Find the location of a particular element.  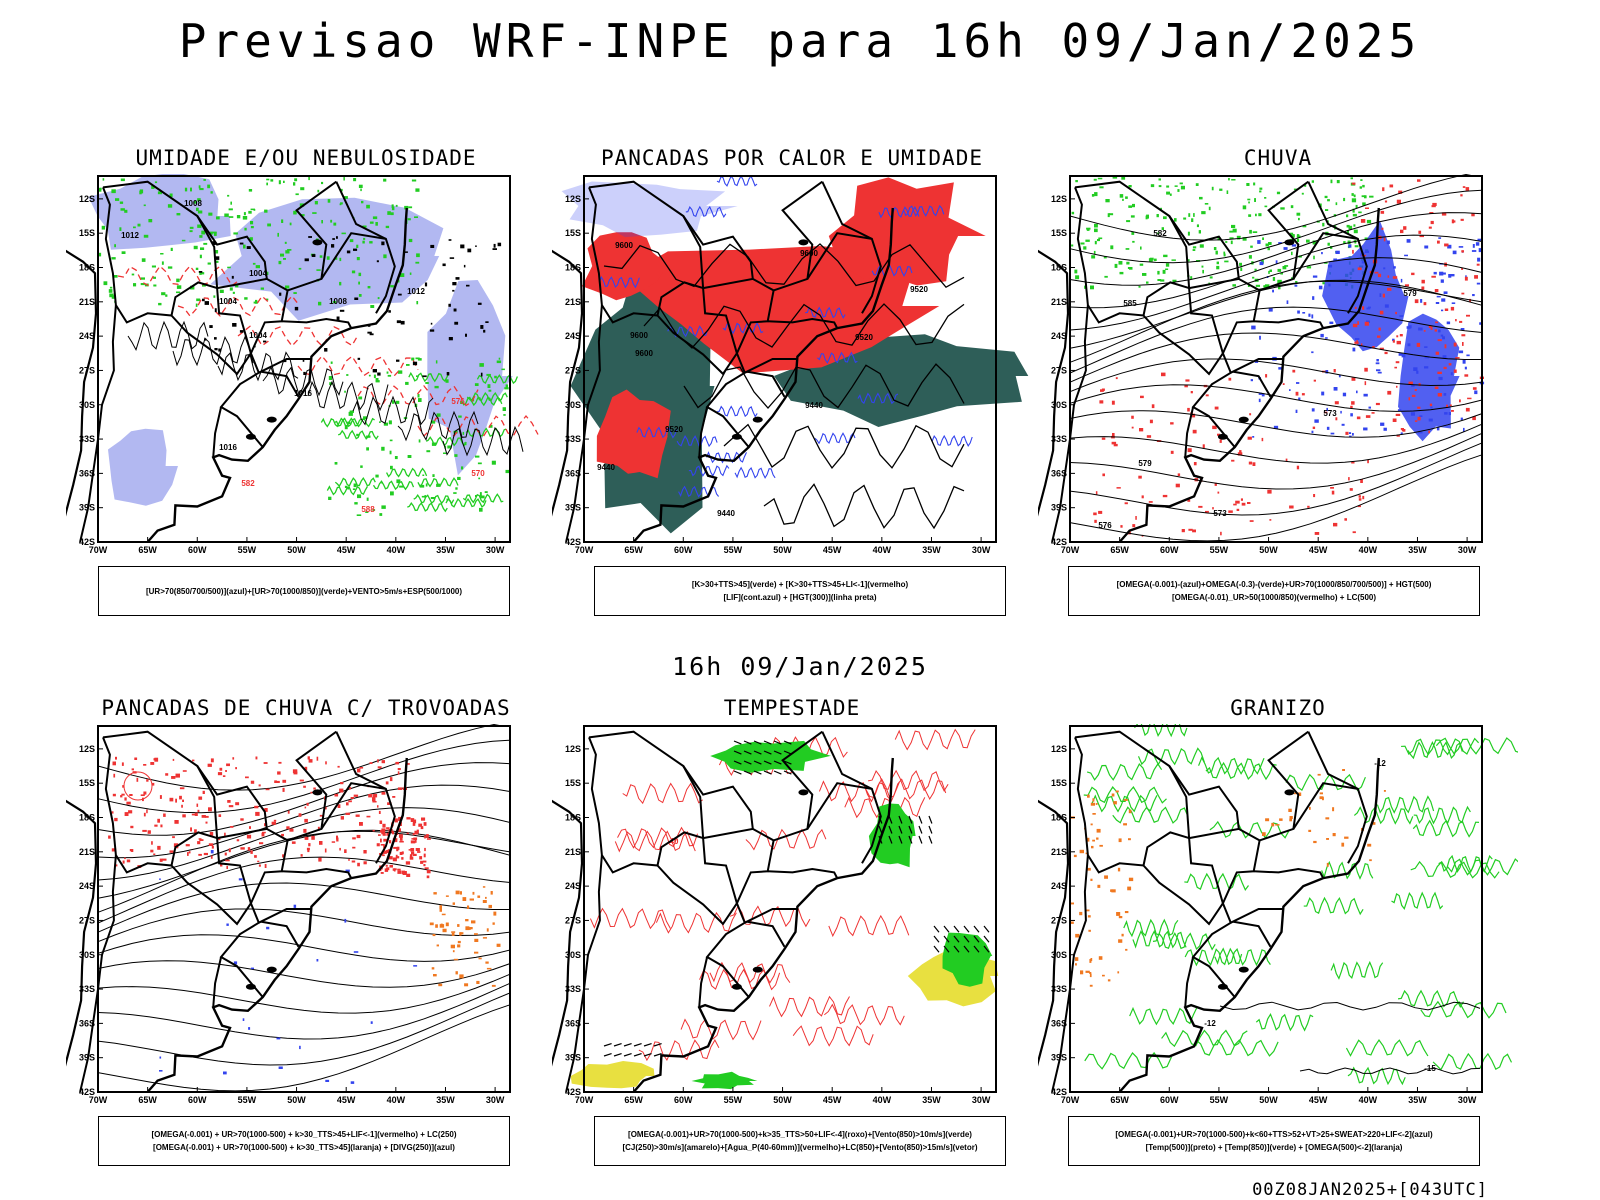

temp850-green-contour is located at coordinates (1383, 815).